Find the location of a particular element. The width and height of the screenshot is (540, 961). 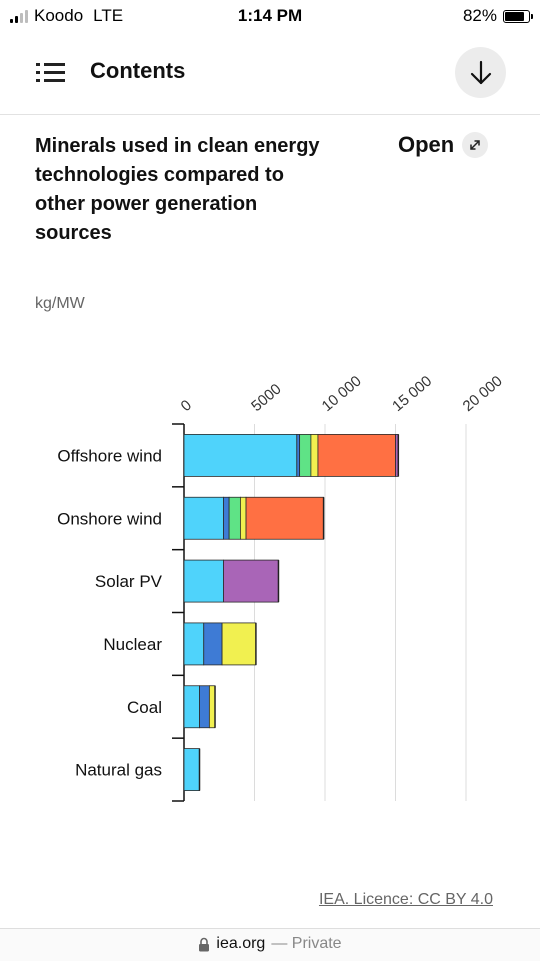

signal-icon is located at coordinates (19, 16).